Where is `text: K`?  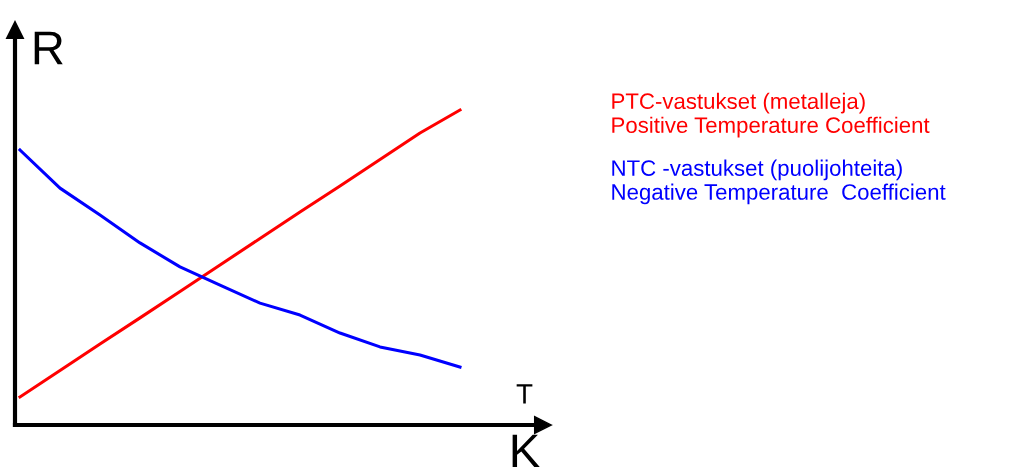 text: K is located at coordinates (526, 451).